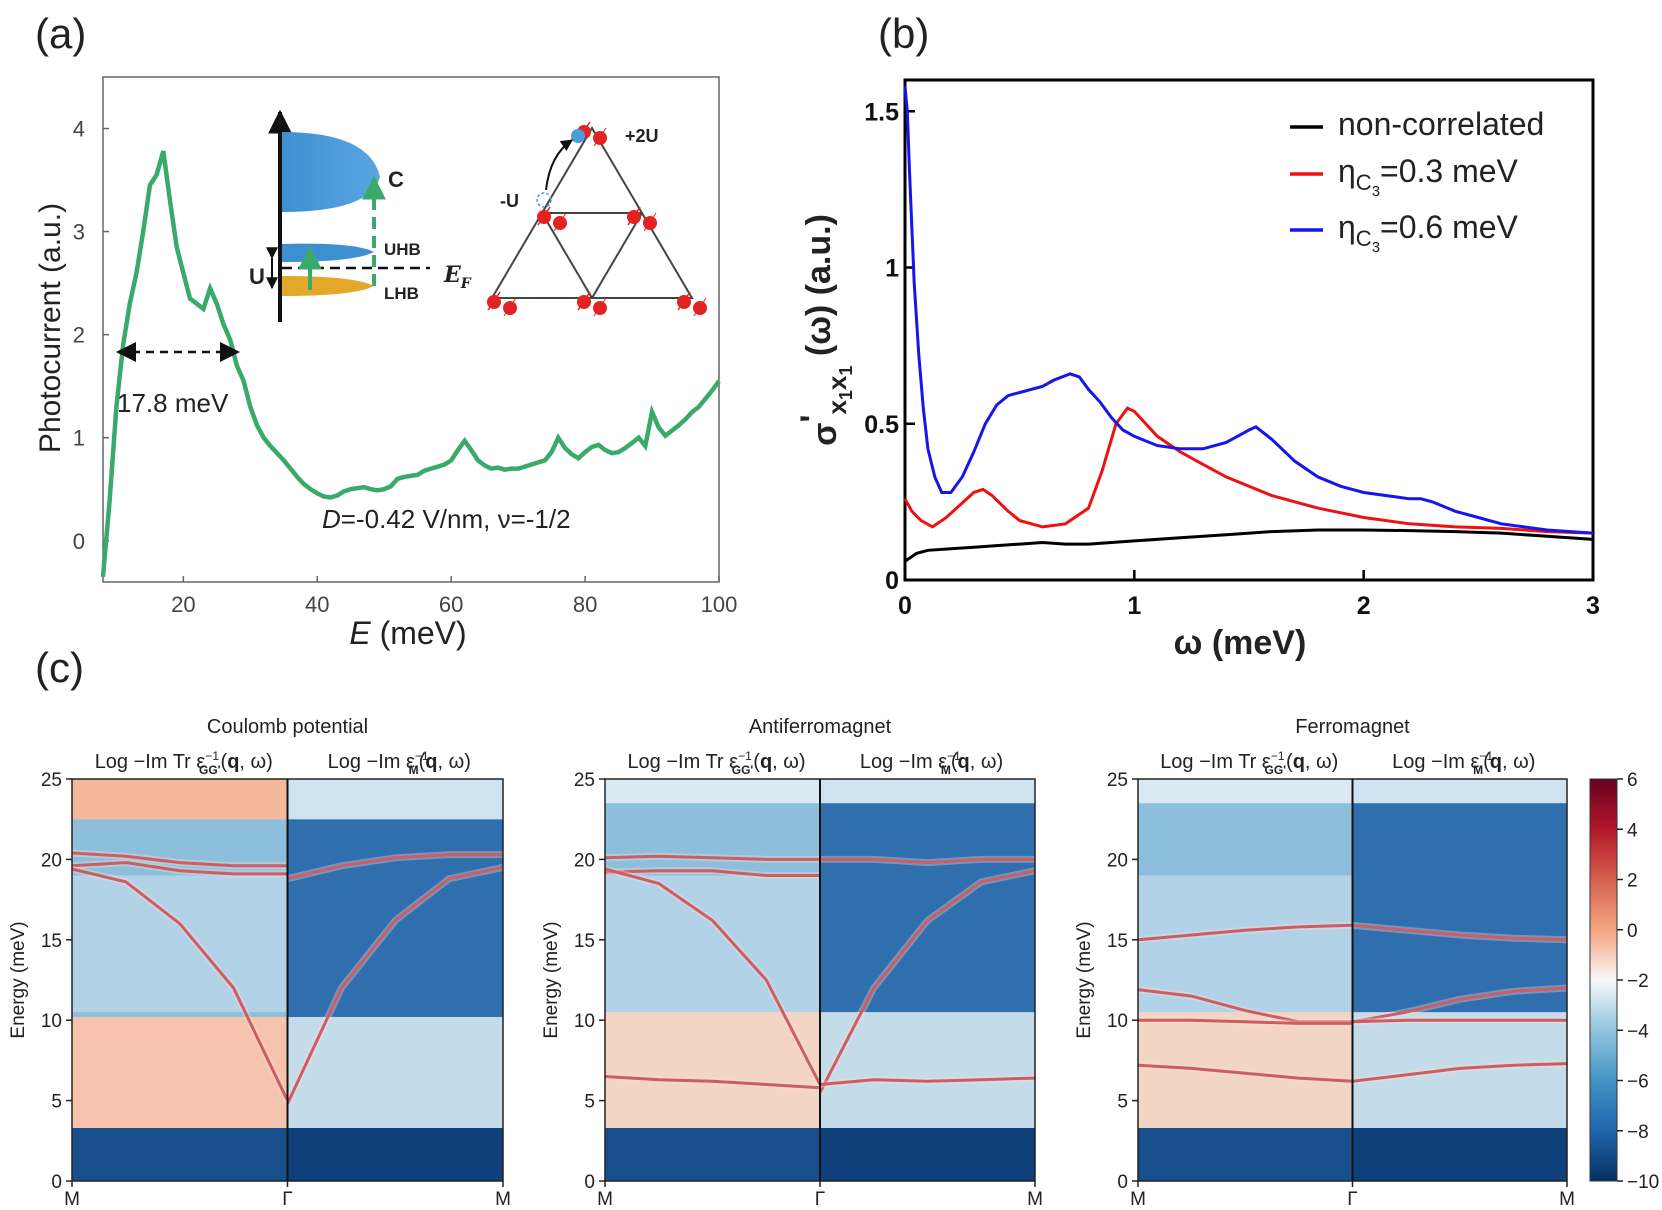  I want to click on condition-text: =-0.42 V/nm, ν=-1/2, so click(456, 519).